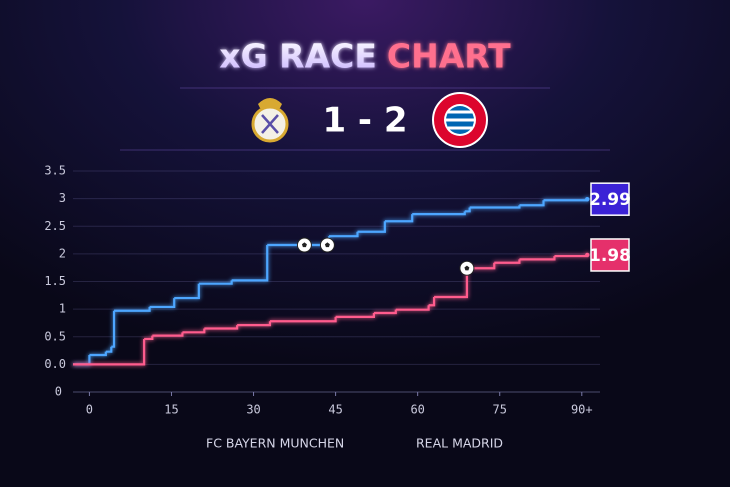  I want to click on title-accent: CHART, so click(449, 56).